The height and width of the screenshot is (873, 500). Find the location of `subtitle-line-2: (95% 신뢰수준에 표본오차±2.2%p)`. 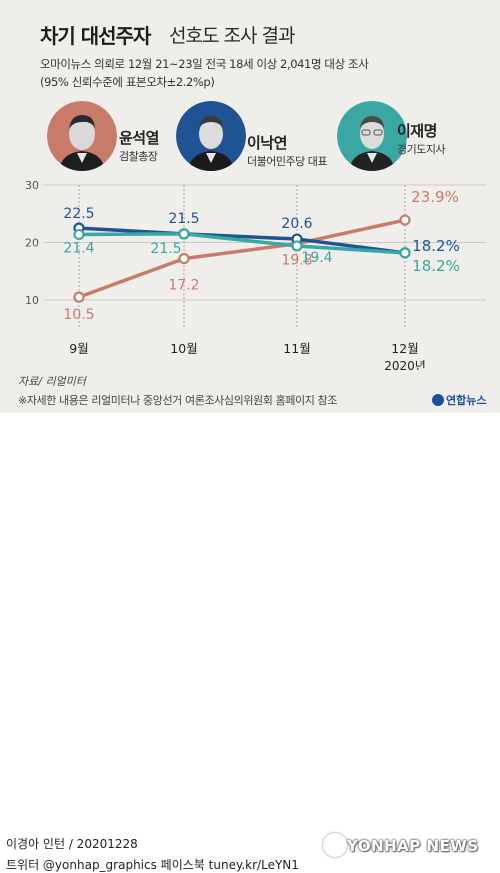

subtitle-line-2: (95% 신뢰수준에 표본오차±2.2%p) is located at coordinates (127, 82).